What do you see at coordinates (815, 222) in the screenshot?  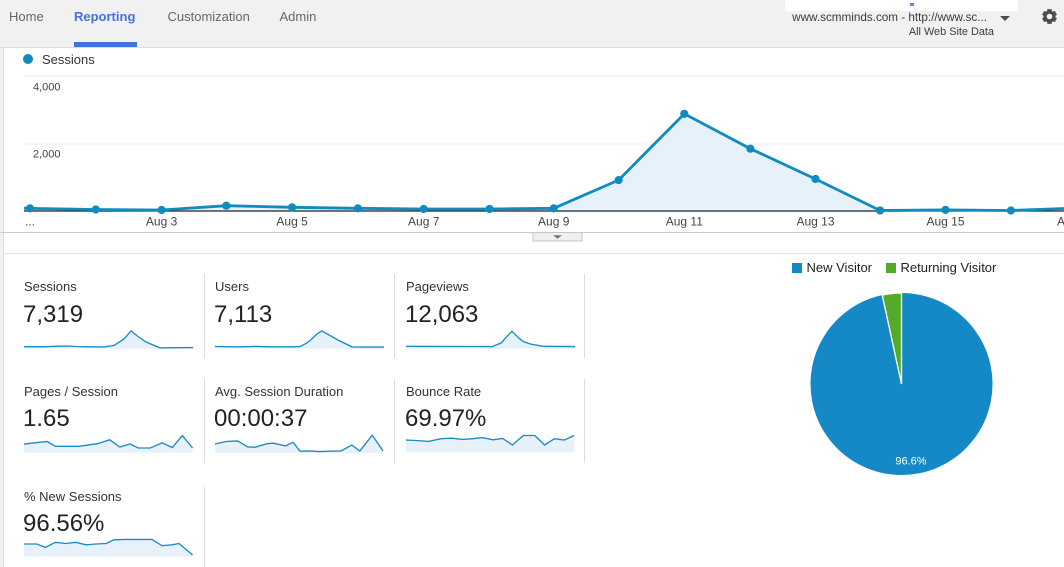 I see `svg-text: Aug 13` at bounding box center [815, 222].